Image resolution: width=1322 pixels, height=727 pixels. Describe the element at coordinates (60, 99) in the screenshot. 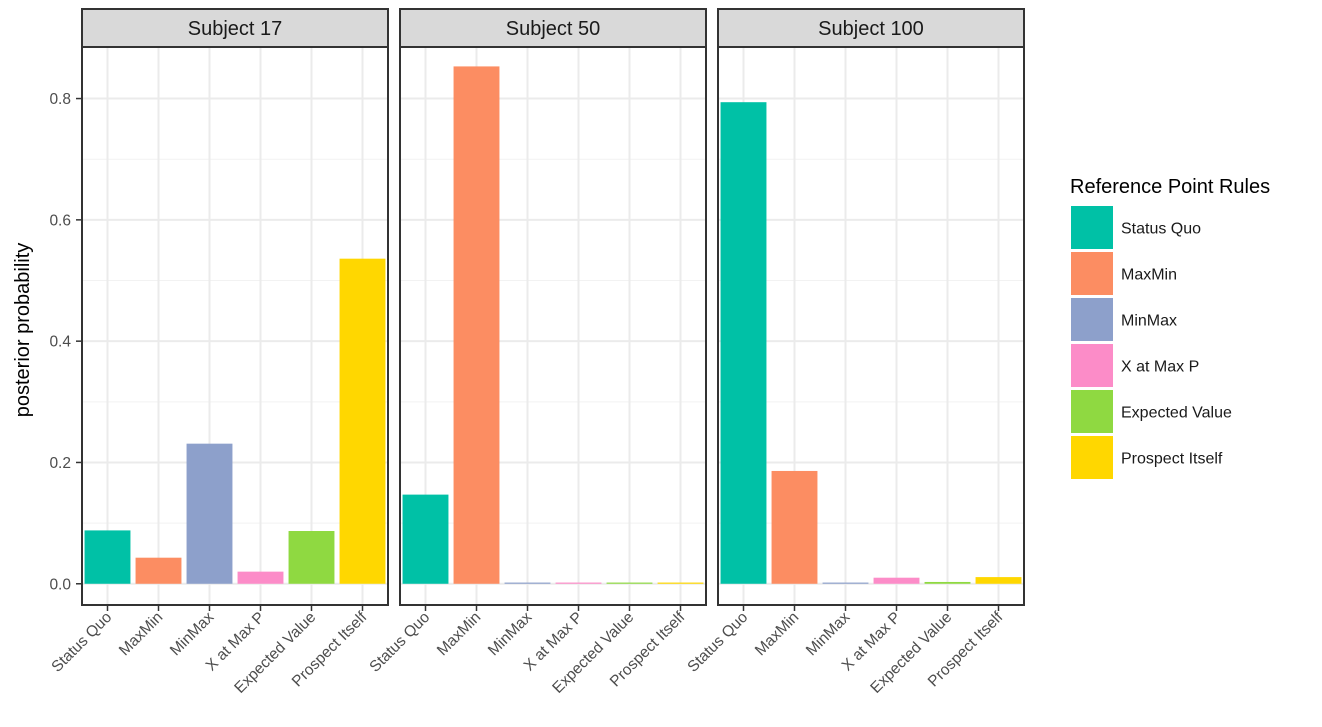

I see `y-tick-label: 0.8` at that location.